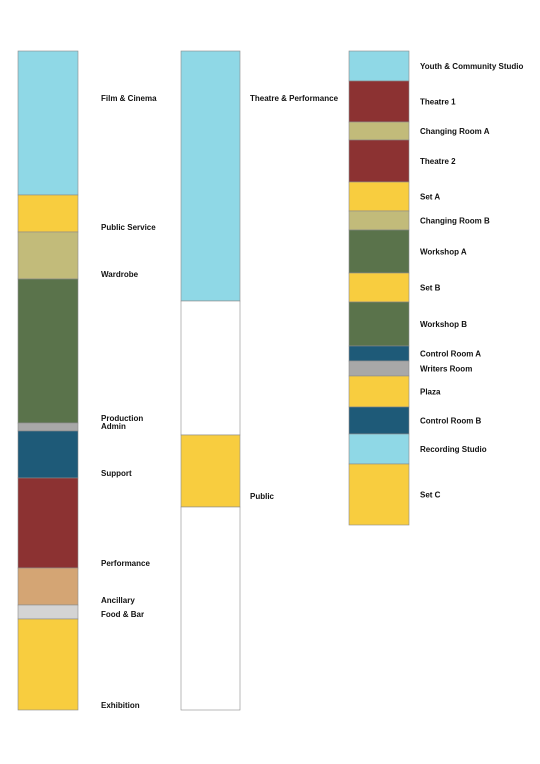 The width and height of the screenshot is (540, 764). Describe the element at coordinates (379, 220) in the screenshot. I see `segment-changing-room-b` at that location.